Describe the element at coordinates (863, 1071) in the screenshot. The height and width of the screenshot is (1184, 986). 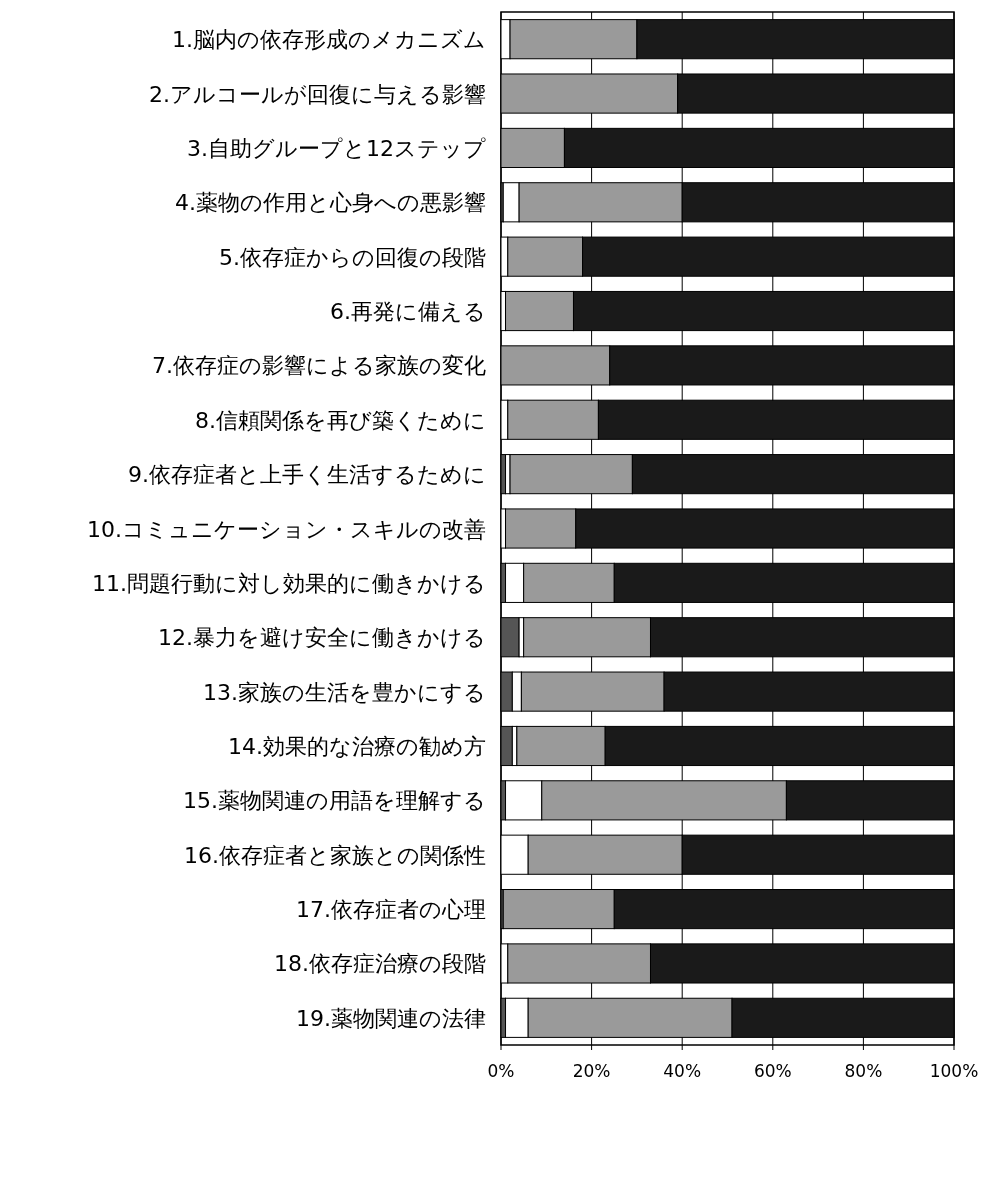
I see `x-tick-label: 80%` at that location.